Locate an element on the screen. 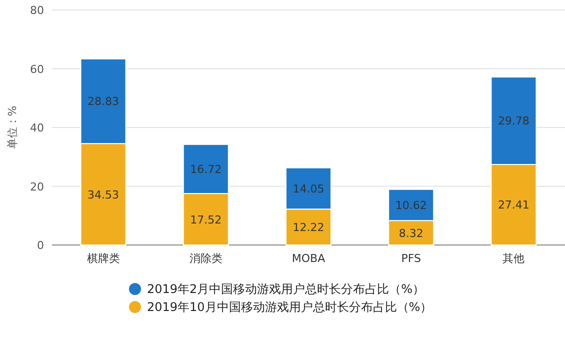 Image resolution: width=565 pixels, height=347 pixels. y-tick-label: 40 is located at coordinates (37, 128).